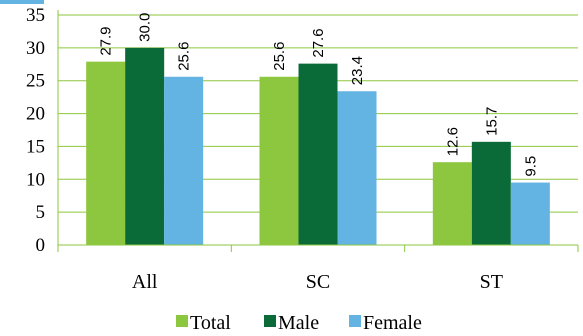 This screenshot has height=336, width=583. I want to click on legend-label-male: Male, so click(298, 323).